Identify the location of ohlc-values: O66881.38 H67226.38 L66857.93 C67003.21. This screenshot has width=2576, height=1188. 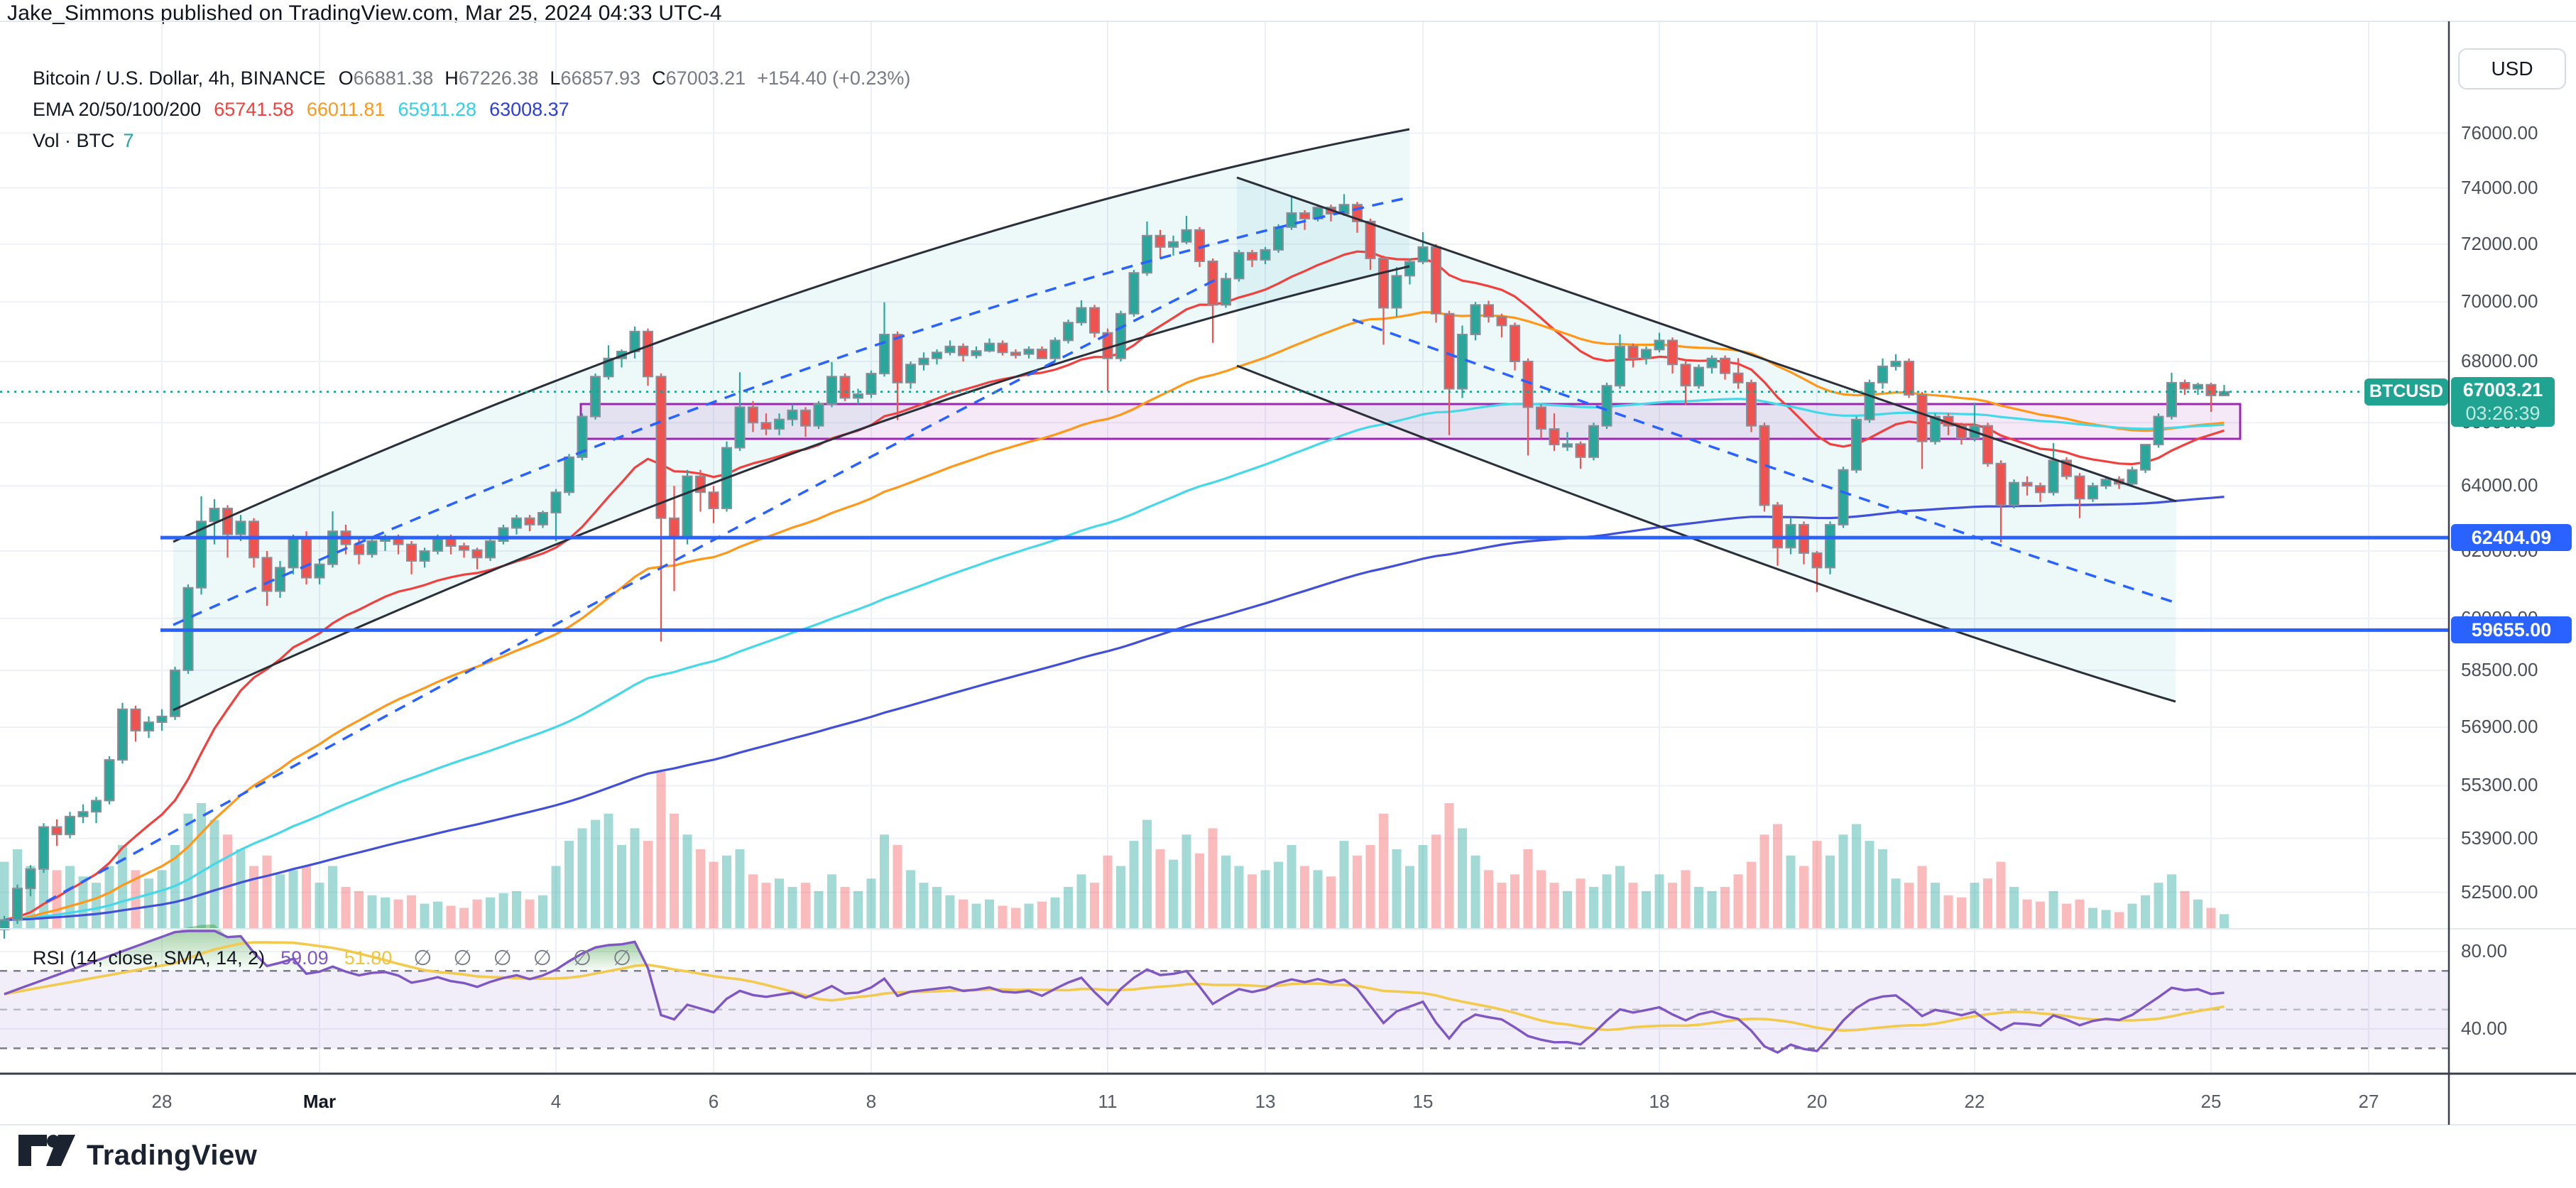
(548, 78).